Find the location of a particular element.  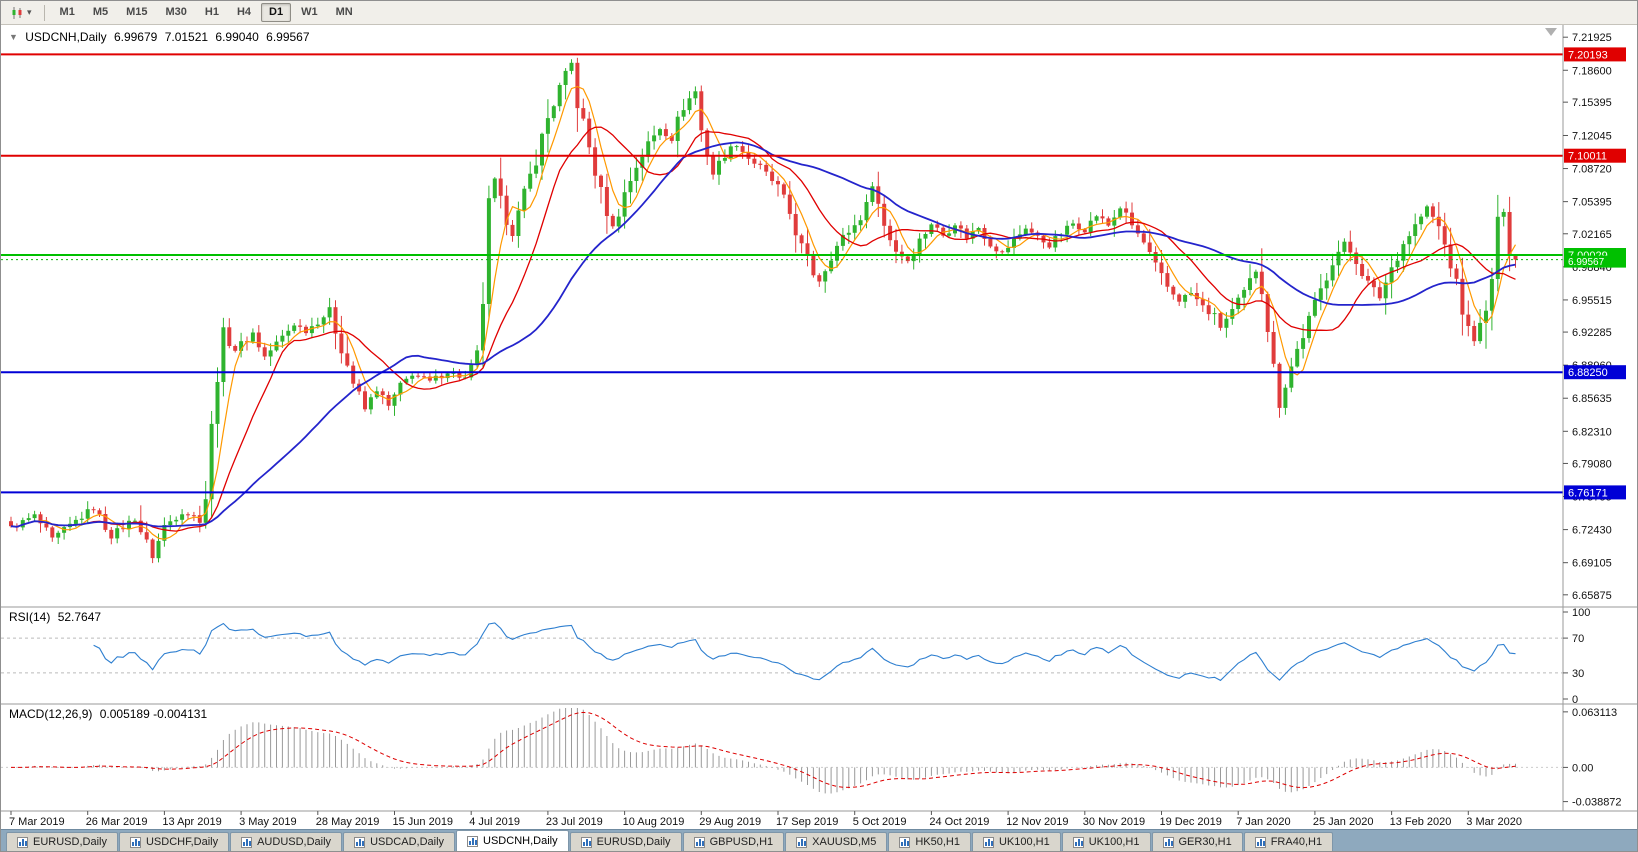

chart-tab-xauusd-m5: XAUUSD,M5 is located at coordinates (836, 841).